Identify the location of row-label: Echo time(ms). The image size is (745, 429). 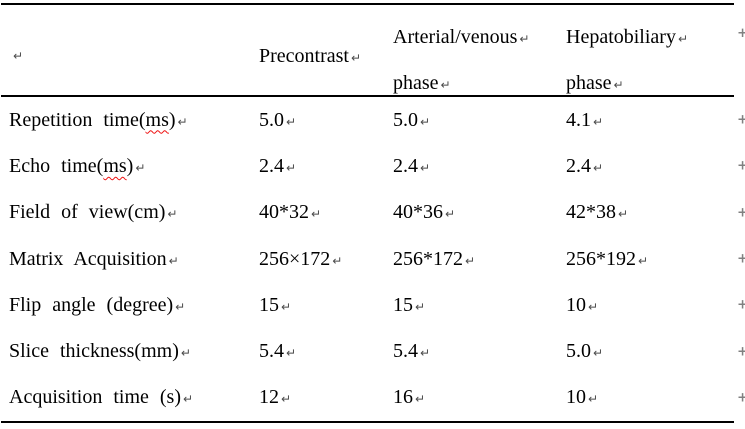
(71, 165).